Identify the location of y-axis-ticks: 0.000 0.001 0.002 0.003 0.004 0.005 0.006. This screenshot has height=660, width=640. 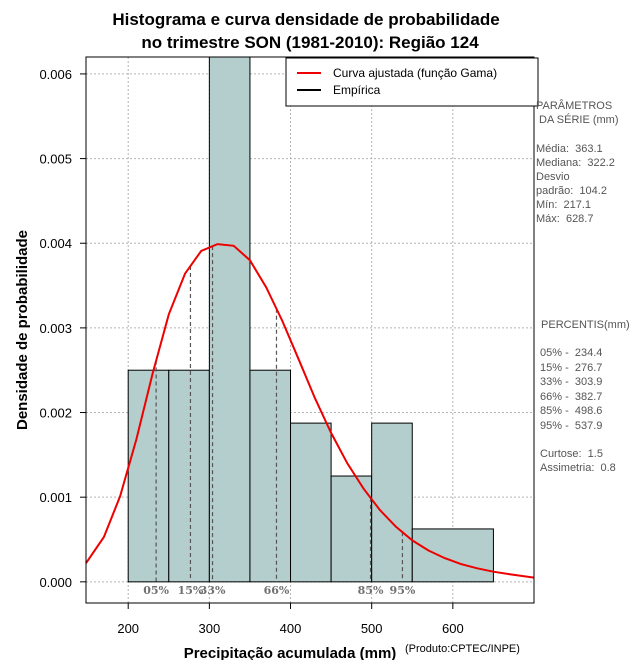
(62, 328).